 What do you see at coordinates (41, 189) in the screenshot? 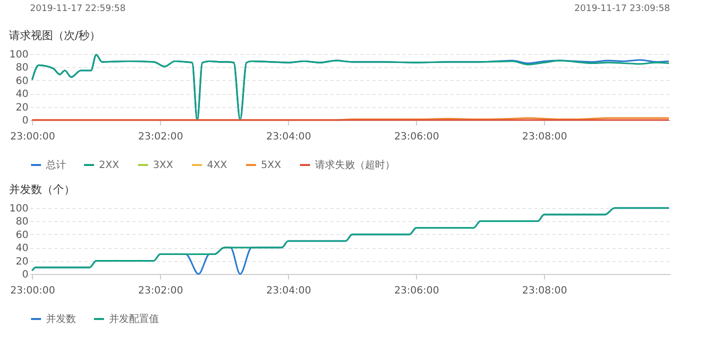
I see `chart-title: 并发数（个）` at bounding box center [41, 189].